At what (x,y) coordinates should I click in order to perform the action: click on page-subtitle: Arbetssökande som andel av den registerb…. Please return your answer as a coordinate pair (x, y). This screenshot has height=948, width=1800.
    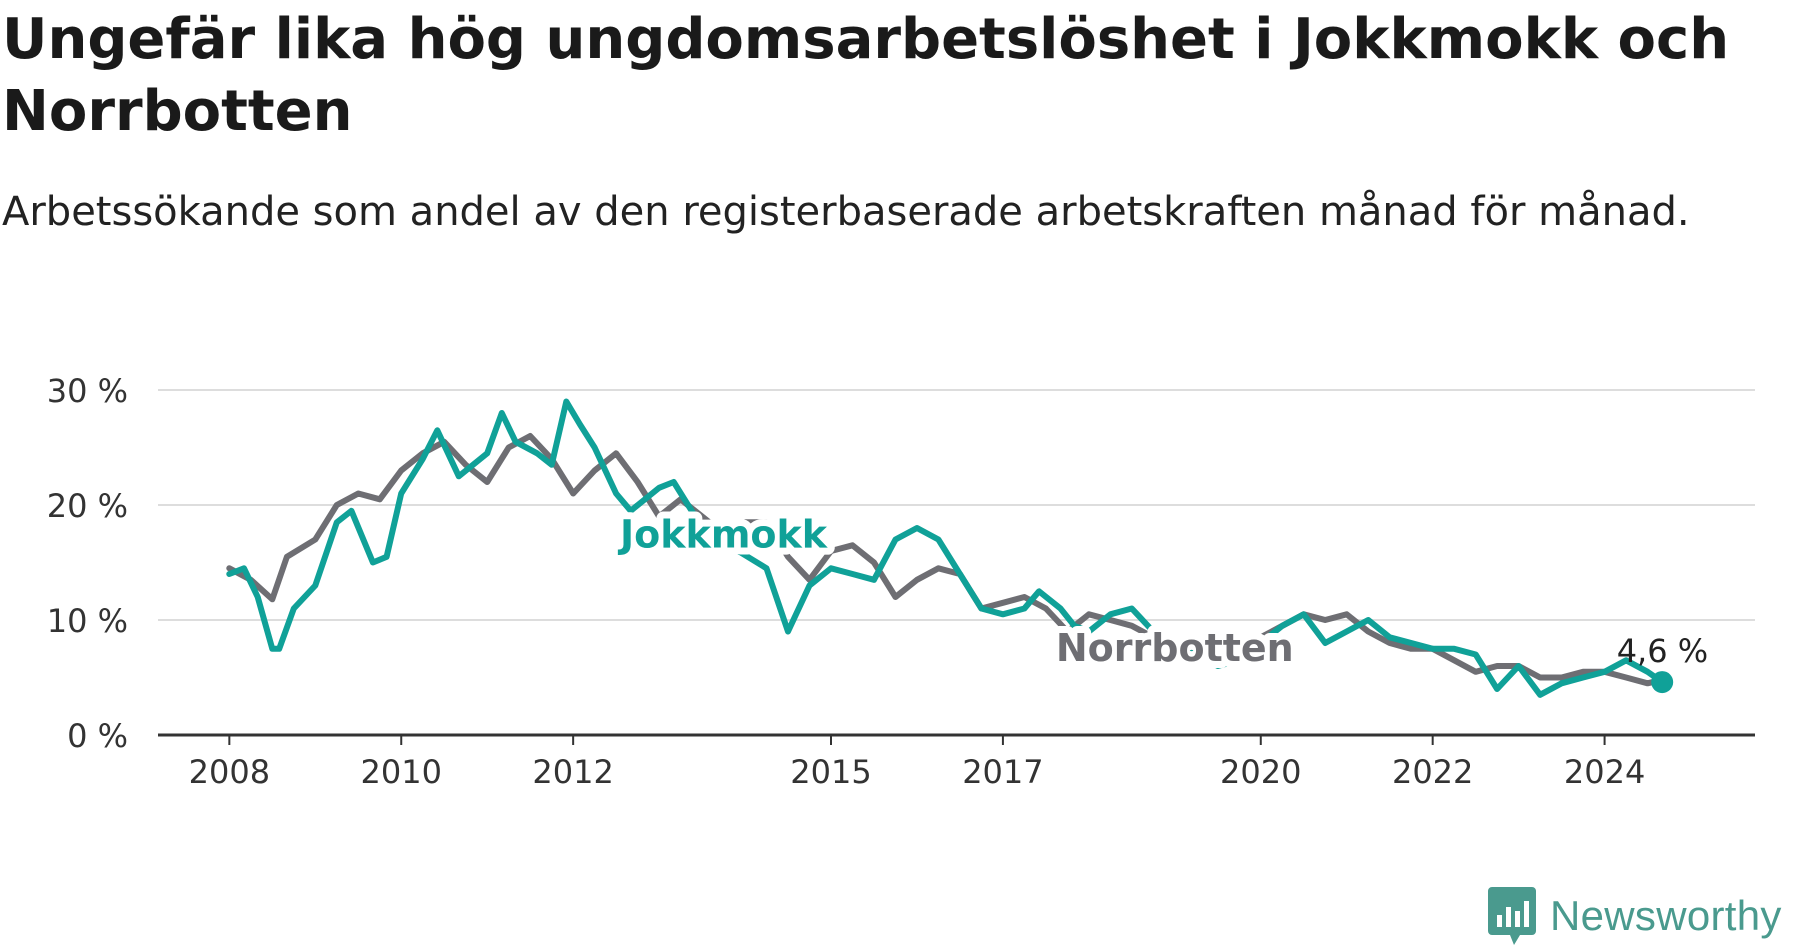
    Looking at the image, I should click on (846, 212).